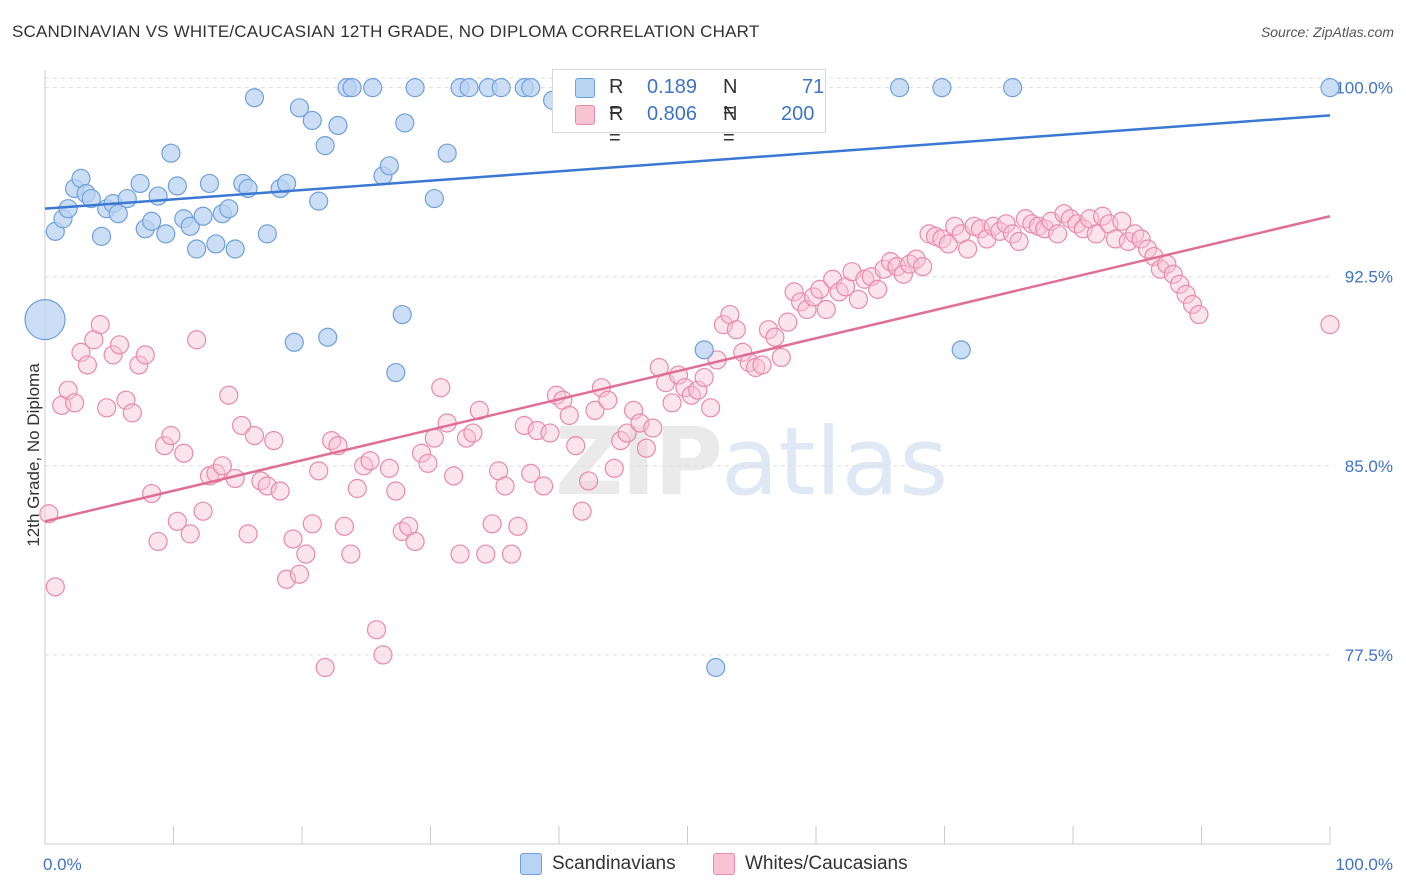 The width and height of the screenshot is (1406, 892). What do you see at coordinates (1364, 864) in the screenshot?
I see `x-tick-label: 100.0%` at bounding box center [1364, 864].